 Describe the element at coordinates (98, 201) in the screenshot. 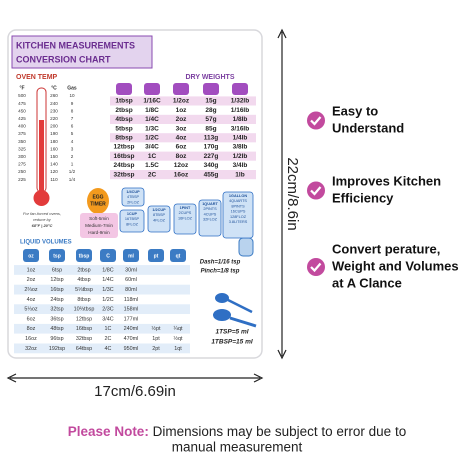

I see `egg-icon` at that location.